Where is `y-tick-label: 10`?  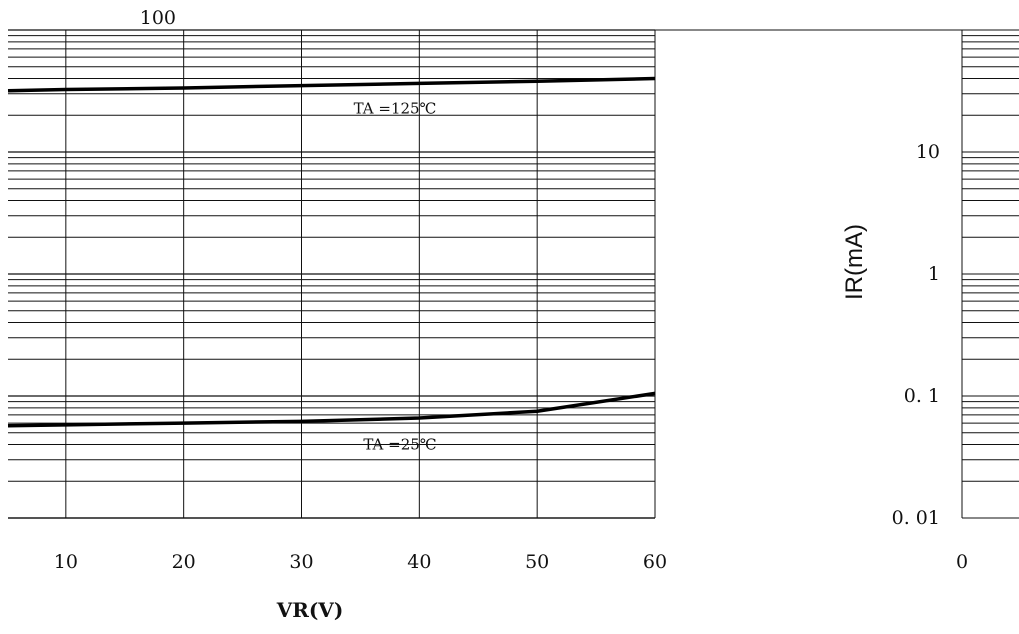
y-tick-label: 10 is located at coordinates (928, 152).